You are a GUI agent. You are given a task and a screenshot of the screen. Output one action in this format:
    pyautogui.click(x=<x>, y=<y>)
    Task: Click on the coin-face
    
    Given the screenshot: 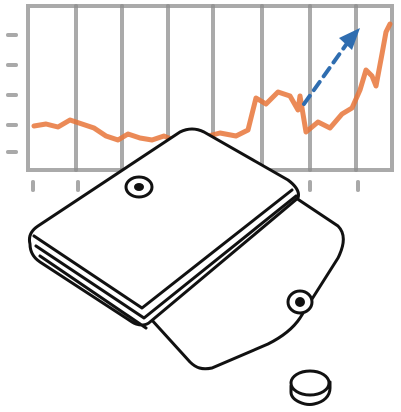 What is the action you would take?
    pyautogui.click(x=310, y=383)
    